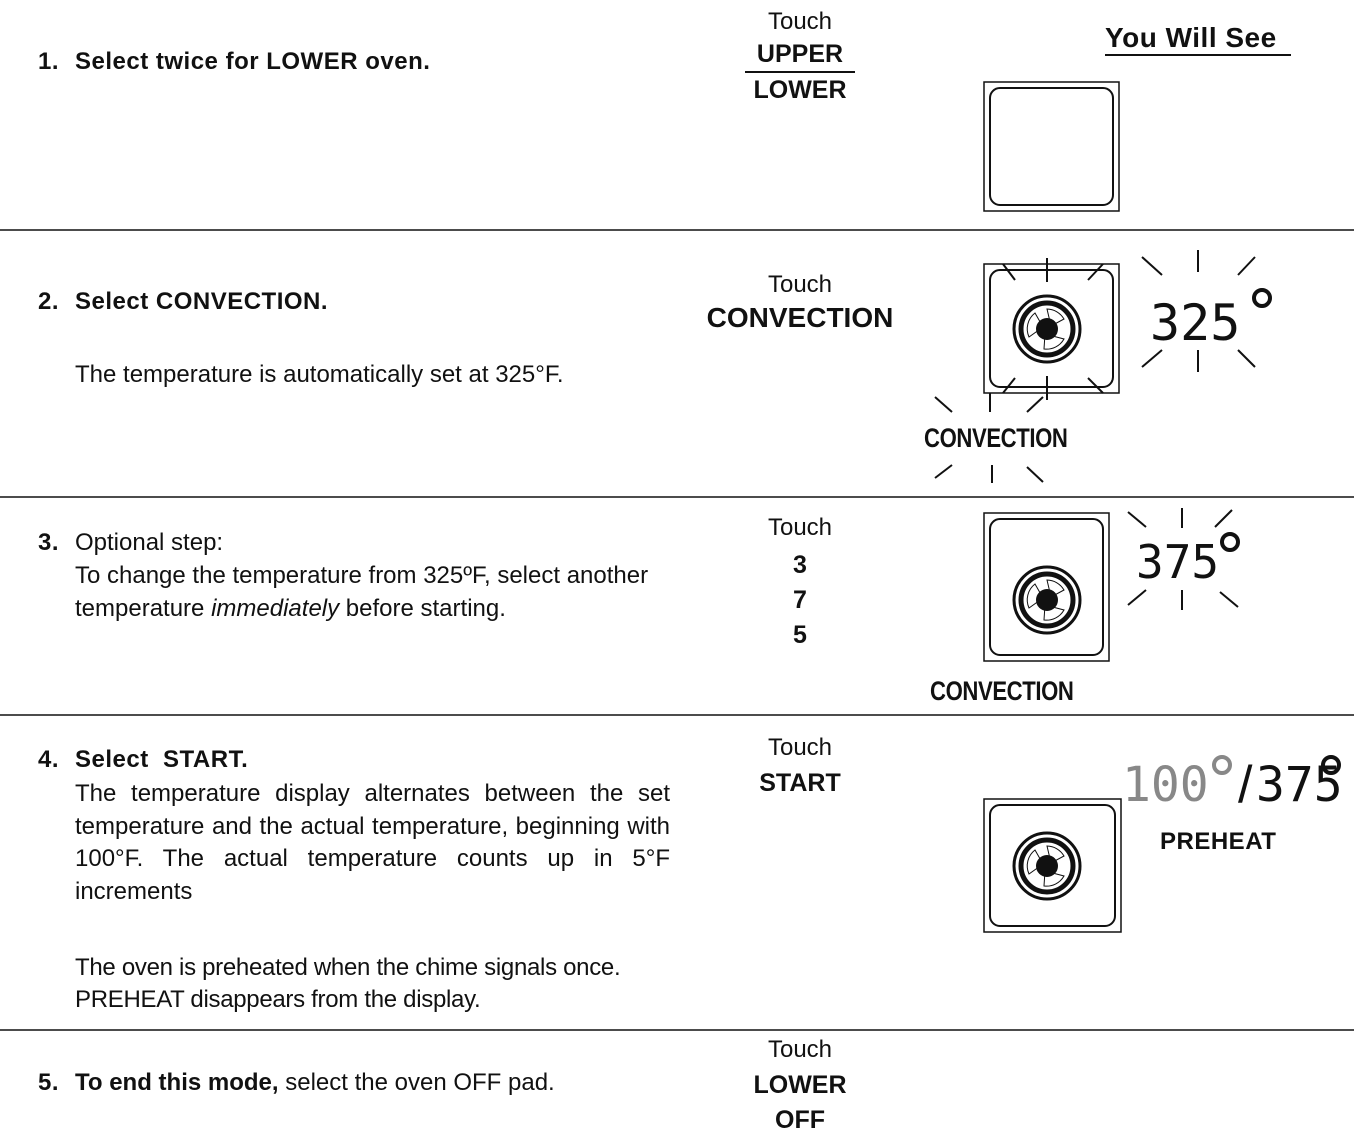 This screenshot has width=1354, height=1145. I want to click on key: OFF, so click(800, 1120).